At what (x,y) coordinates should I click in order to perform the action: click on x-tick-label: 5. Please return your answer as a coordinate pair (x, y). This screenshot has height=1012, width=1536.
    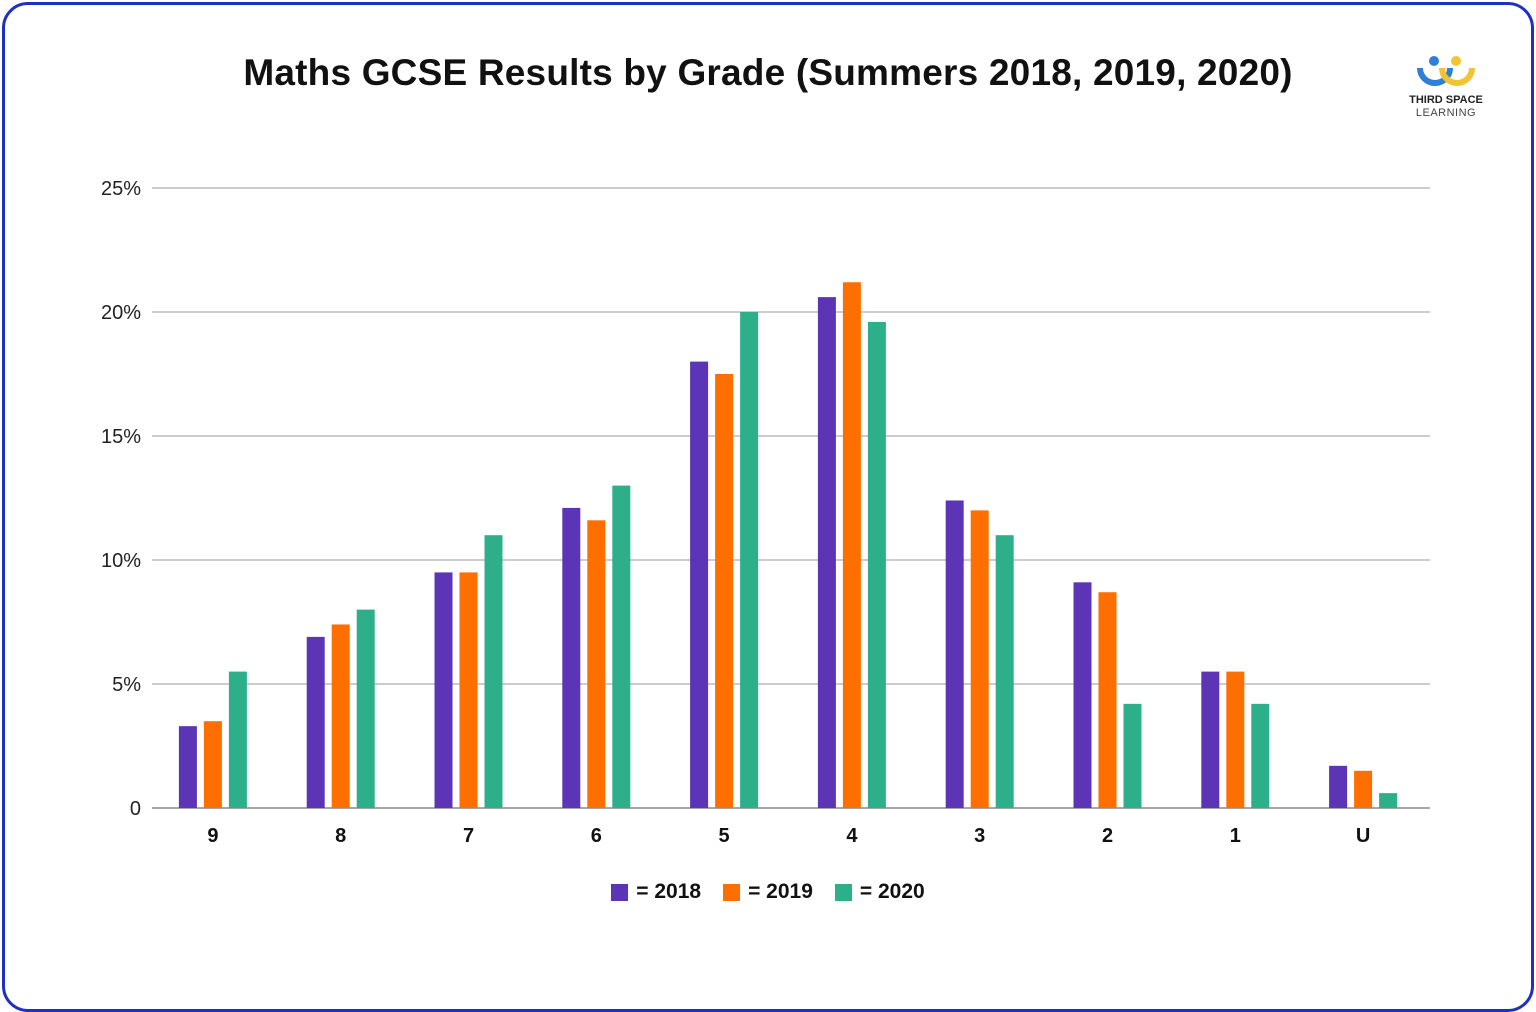
    Looking at the image, I should click on (724, 836).